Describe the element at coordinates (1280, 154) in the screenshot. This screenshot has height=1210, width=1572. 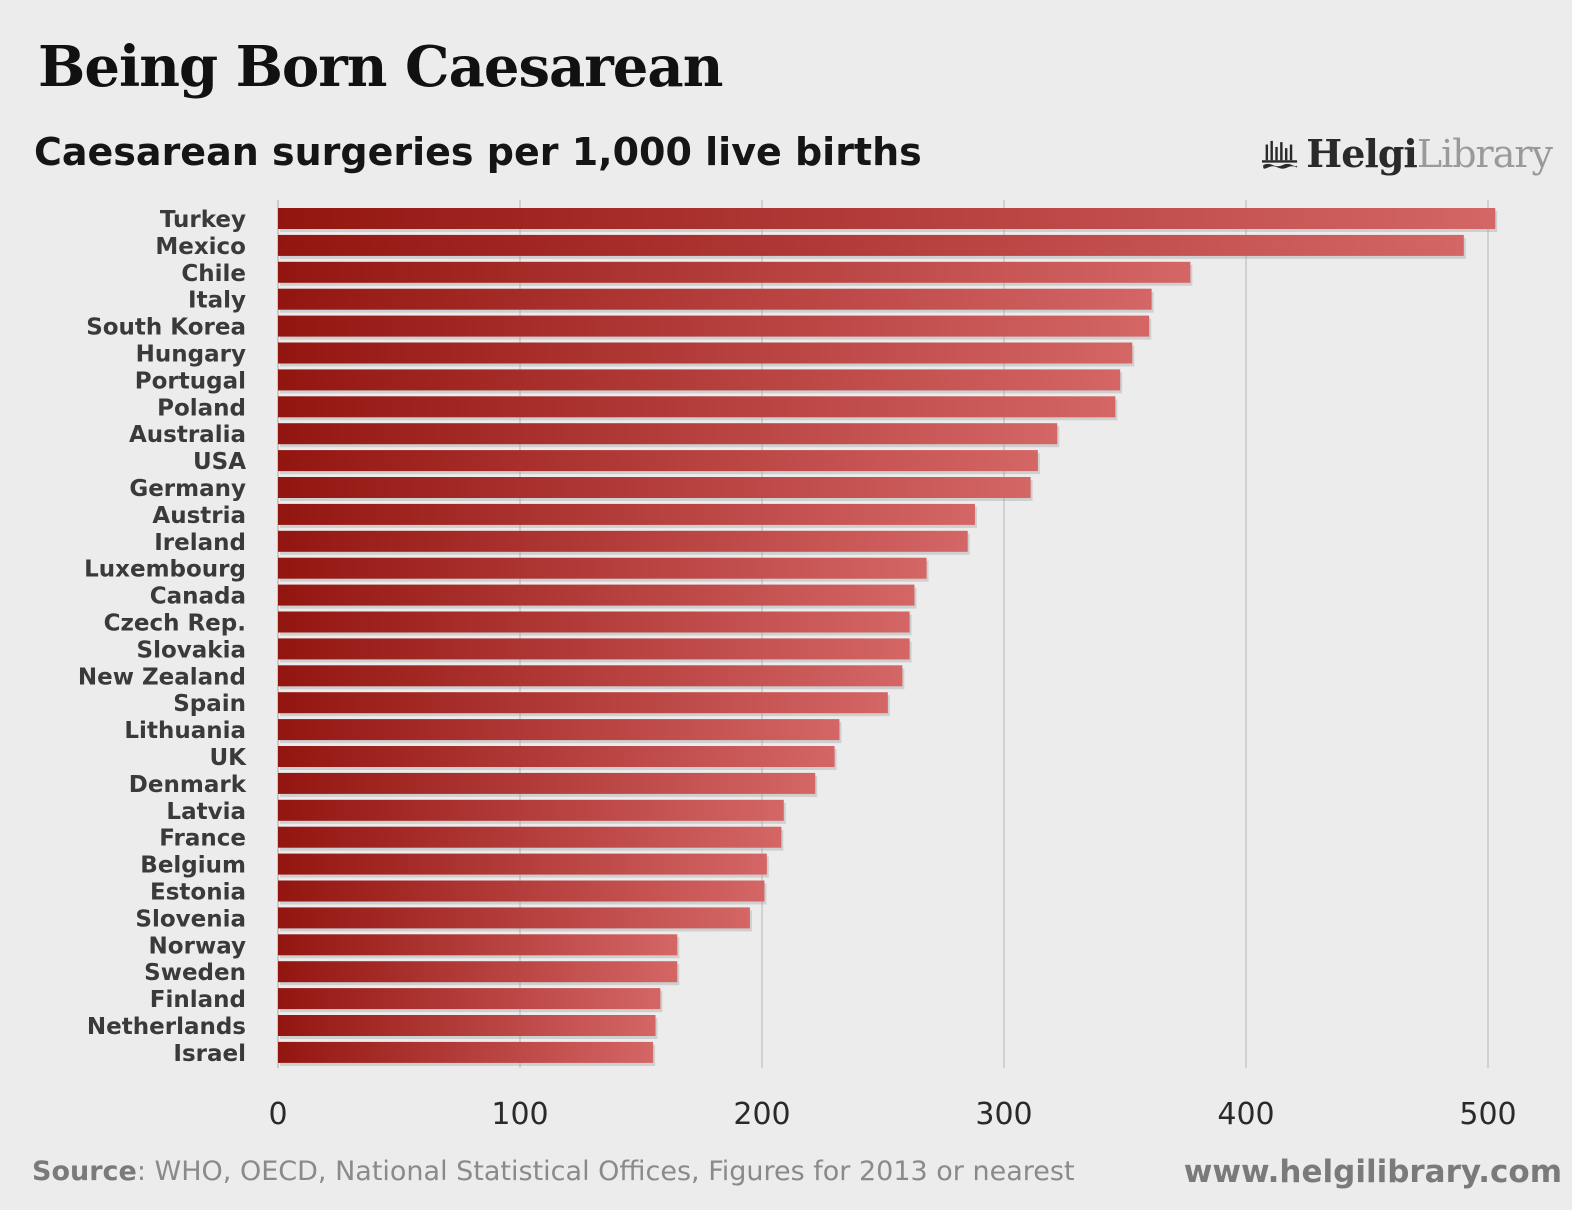
I see `helgi-library-logo-icon` at that location.